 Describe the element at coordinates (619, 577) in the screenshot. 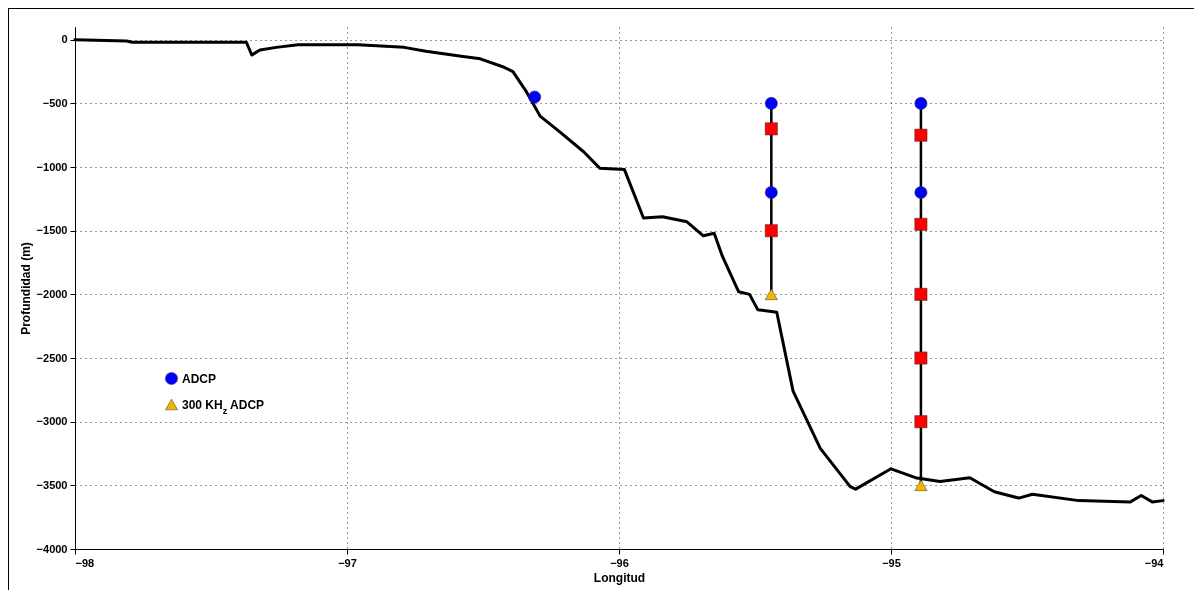

I see `x-axis-title: Longitud` at that location.